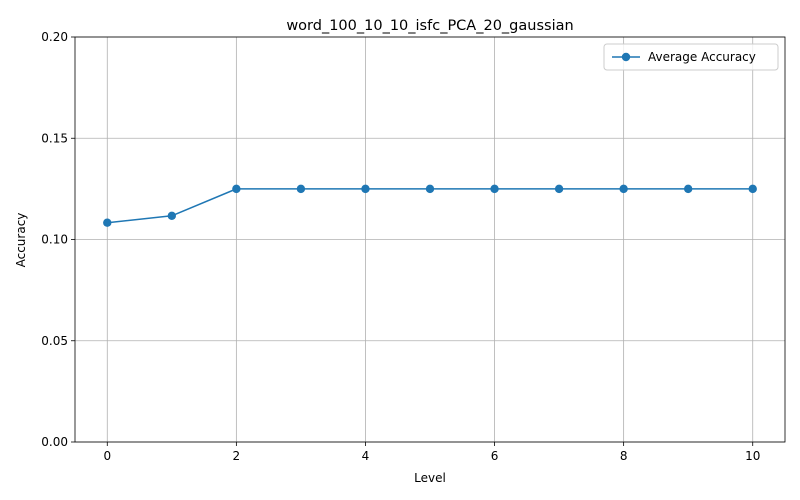 This screenshot has height=500, width=800. What do you see at coordinates (54, 442) in the screenshot?
I see `y-tick-label-0: 0.00` at bounding box center [54, 442].